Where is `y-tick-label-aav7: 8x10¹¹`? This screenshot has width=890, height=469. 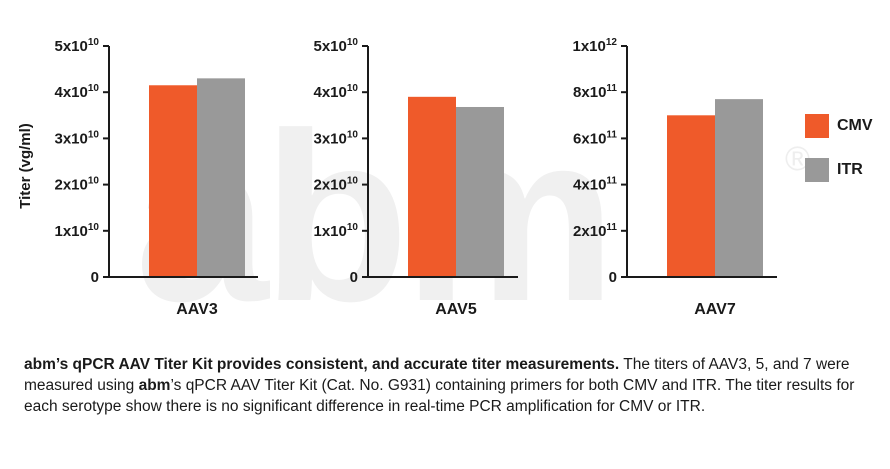
y-tick-label-aav7: 8x10¹¹ is located at coordinates (595, 92).